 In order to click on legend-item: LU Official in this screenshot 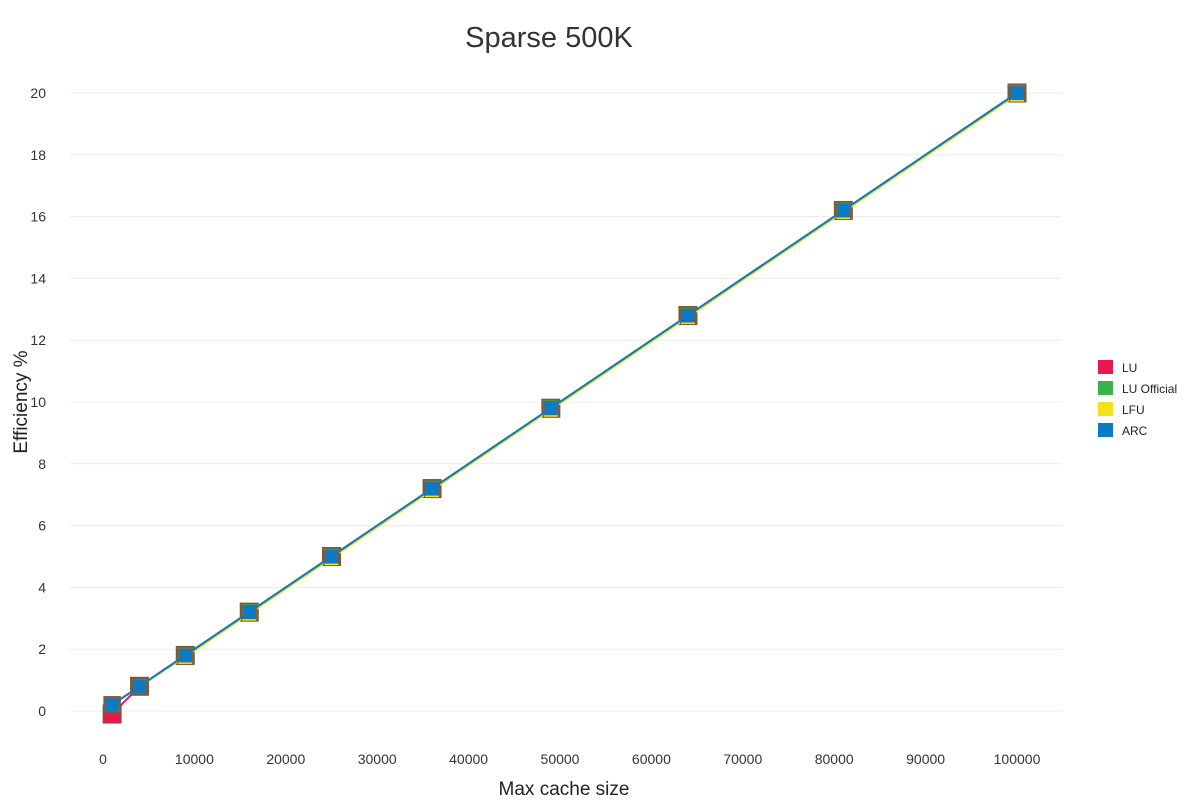, I will do `click(1137, 388)`.